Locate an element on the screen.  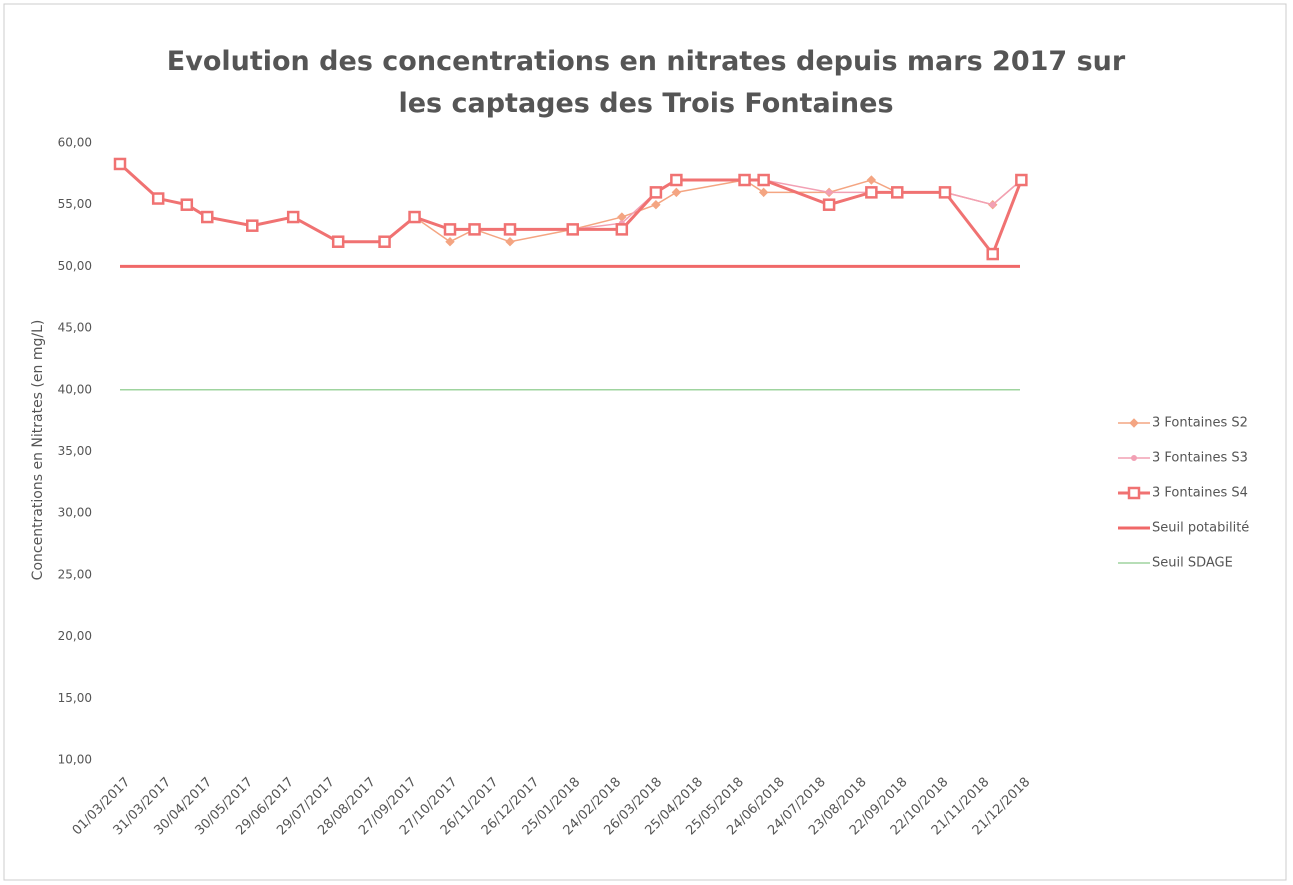
y-tick-label: 60,00 is located at coordinates (75, 143).